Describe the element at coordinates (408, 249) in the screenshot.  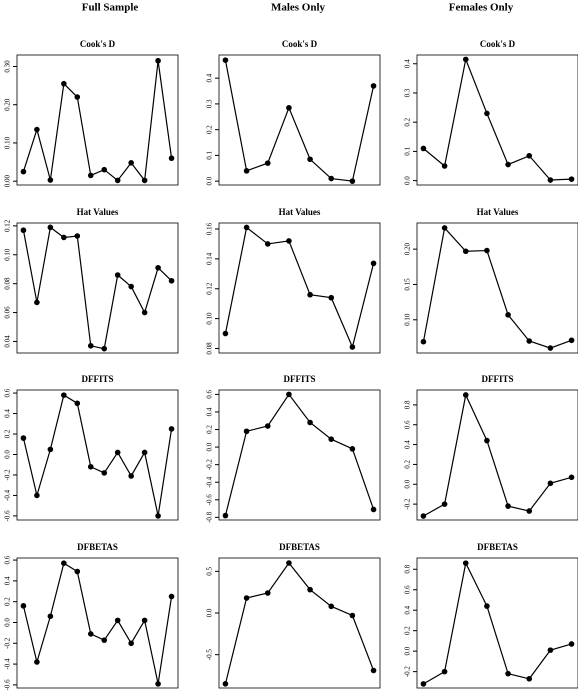
I see `y-tick-label: 0.20` at that location.